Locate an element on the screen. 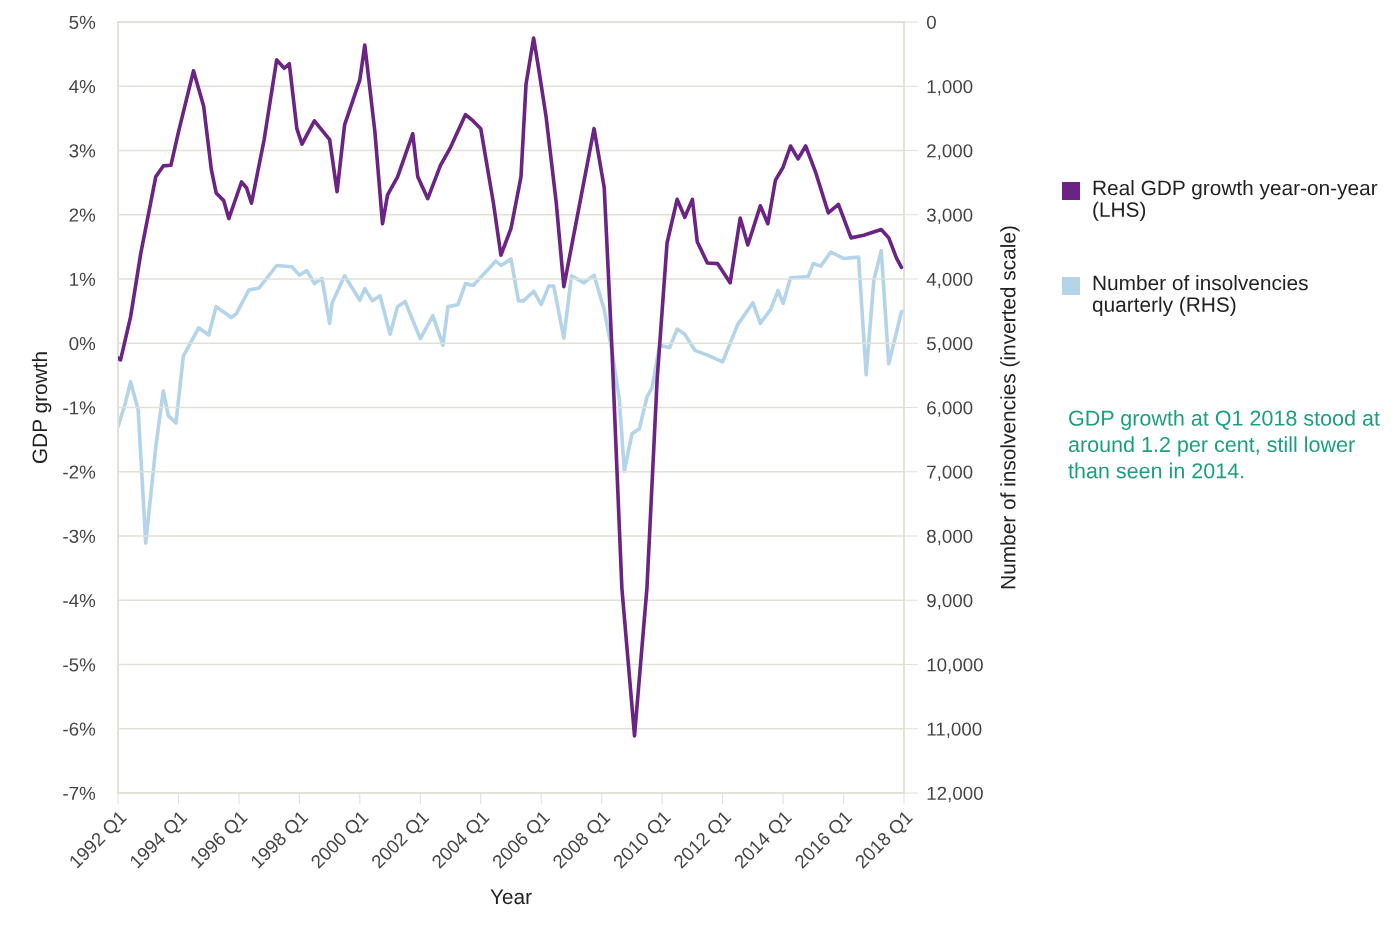 The height and width of the screenshot is (942, 1395). y-tick-label: 5% is located at coordinates (82, 22).